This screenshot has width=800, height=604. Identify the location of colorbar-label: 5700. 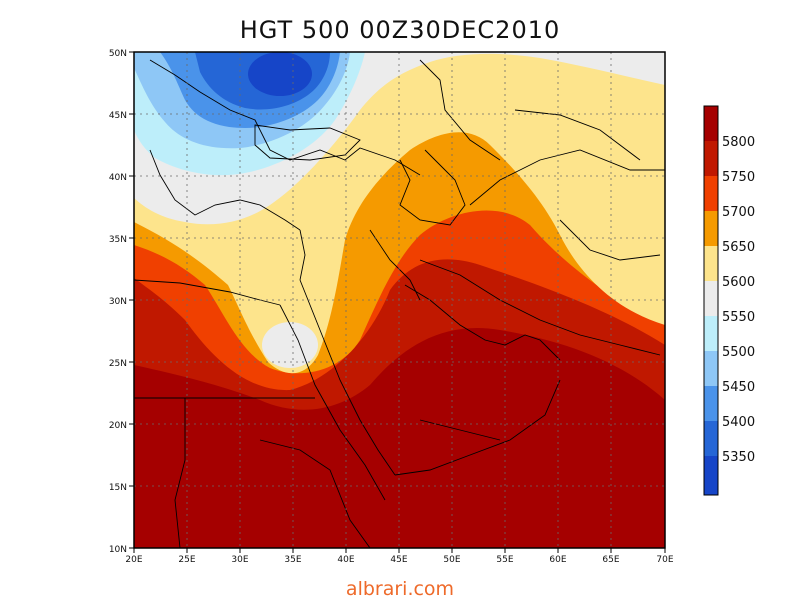
(738, 212).